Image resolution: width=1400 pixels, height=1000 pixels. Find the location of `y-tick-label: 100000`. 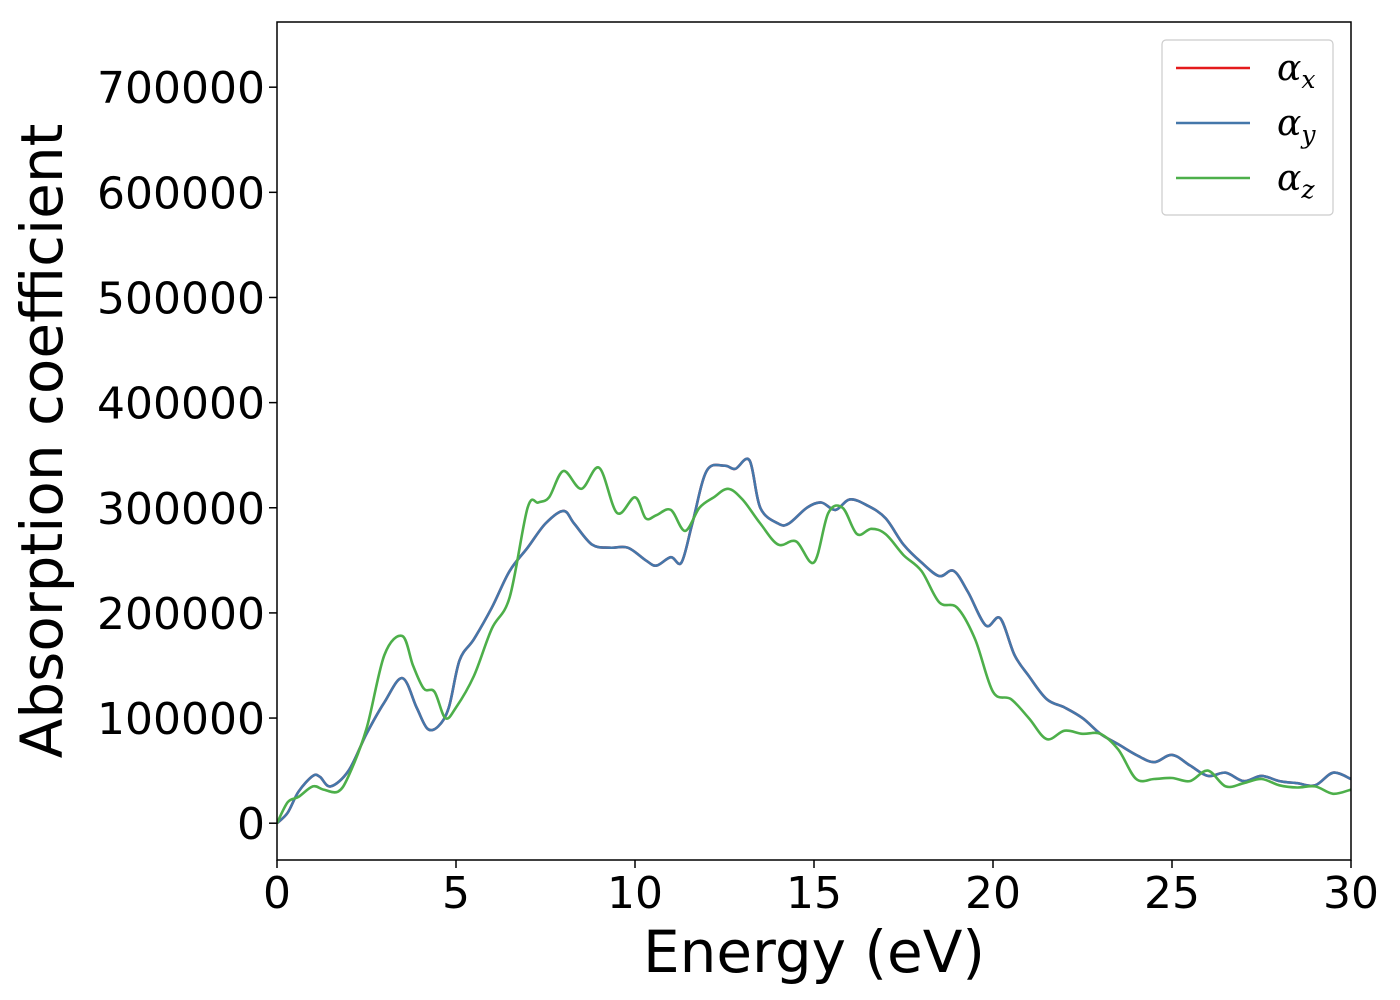

y-tick-label: 100000 is located at coordinates (181, 719).